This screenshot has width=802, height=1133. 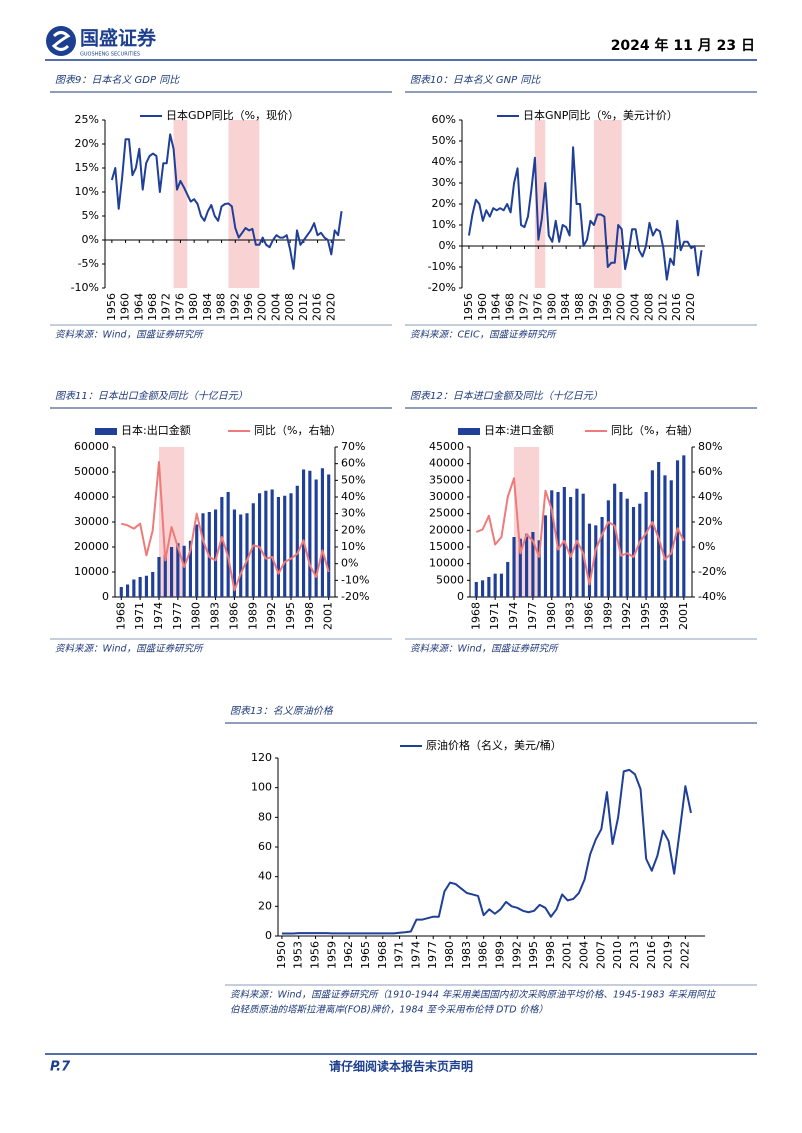 I want to click on x-tick-label: 1964, so click(x=138, y=307).